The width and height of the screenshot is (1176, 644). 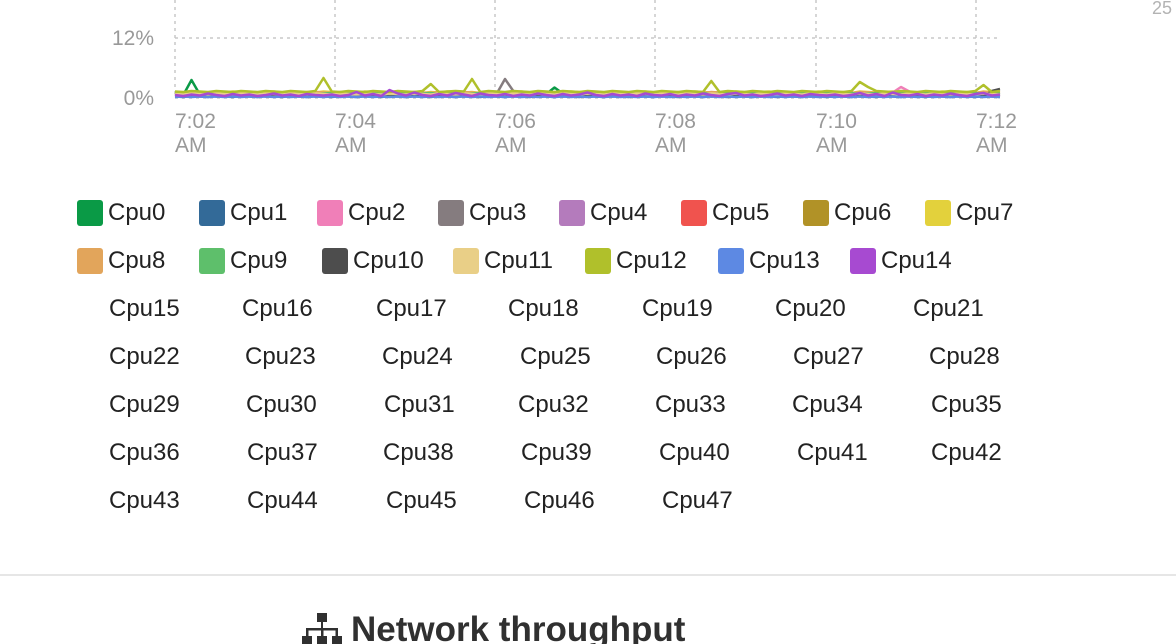 I want to click on legend-item-cpu24: Cpu24, so click(x=417, y=357).